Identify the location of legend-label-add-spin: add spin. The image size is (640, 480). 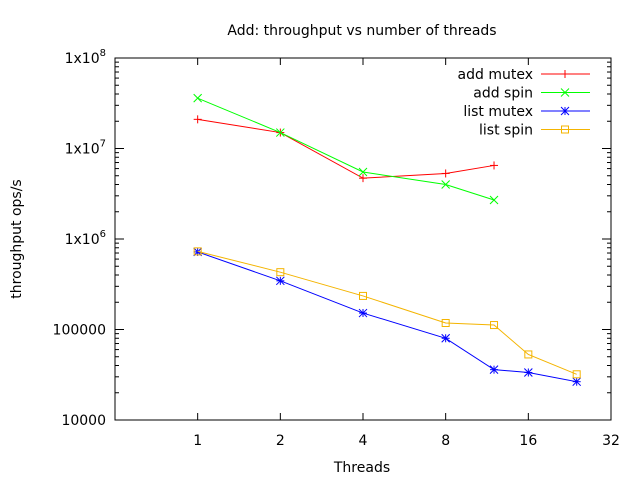
(503, 94).